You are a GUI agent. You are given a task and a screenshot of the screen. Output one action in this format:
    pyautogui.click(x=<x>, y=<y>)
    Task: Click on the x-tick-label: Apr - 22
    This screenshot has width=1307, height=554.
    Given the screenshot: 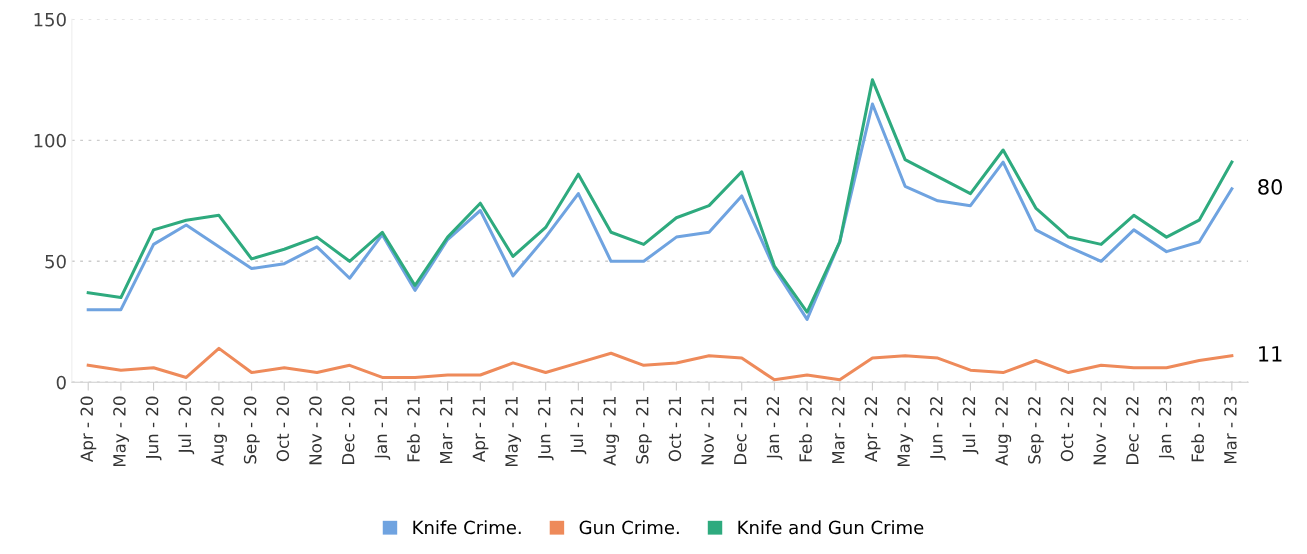 What is the action you would take?
    pyautogui.click(x=872, y=429)
    